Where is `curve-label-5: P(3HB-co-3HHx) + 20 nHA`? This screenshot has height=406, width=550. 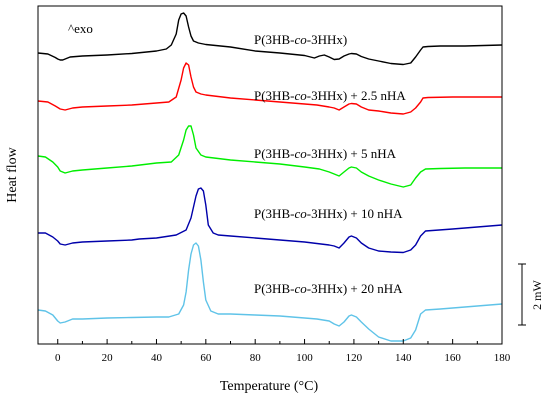 curve-label-5: P(3HB-co-3HHx) + 20 nHA is located at coordinates (328, 288).